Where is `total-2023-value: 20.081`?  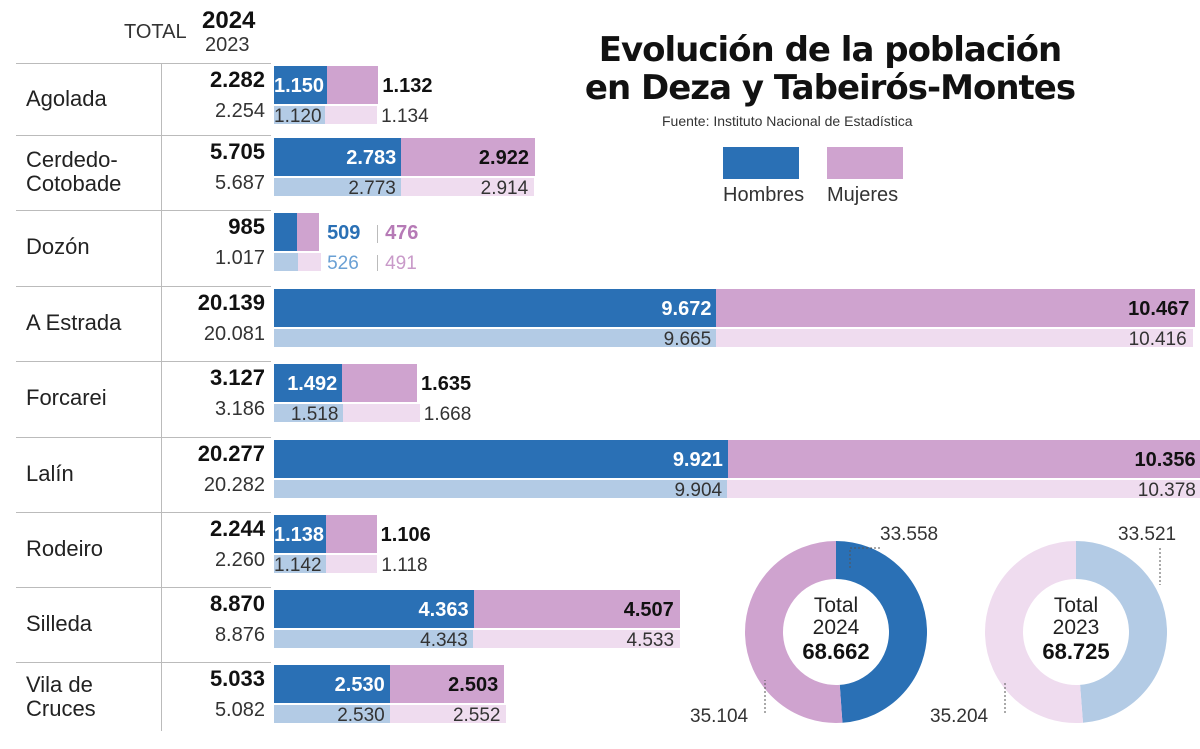
total-2023-value: 20.081 is located at coordinates (234, 334).